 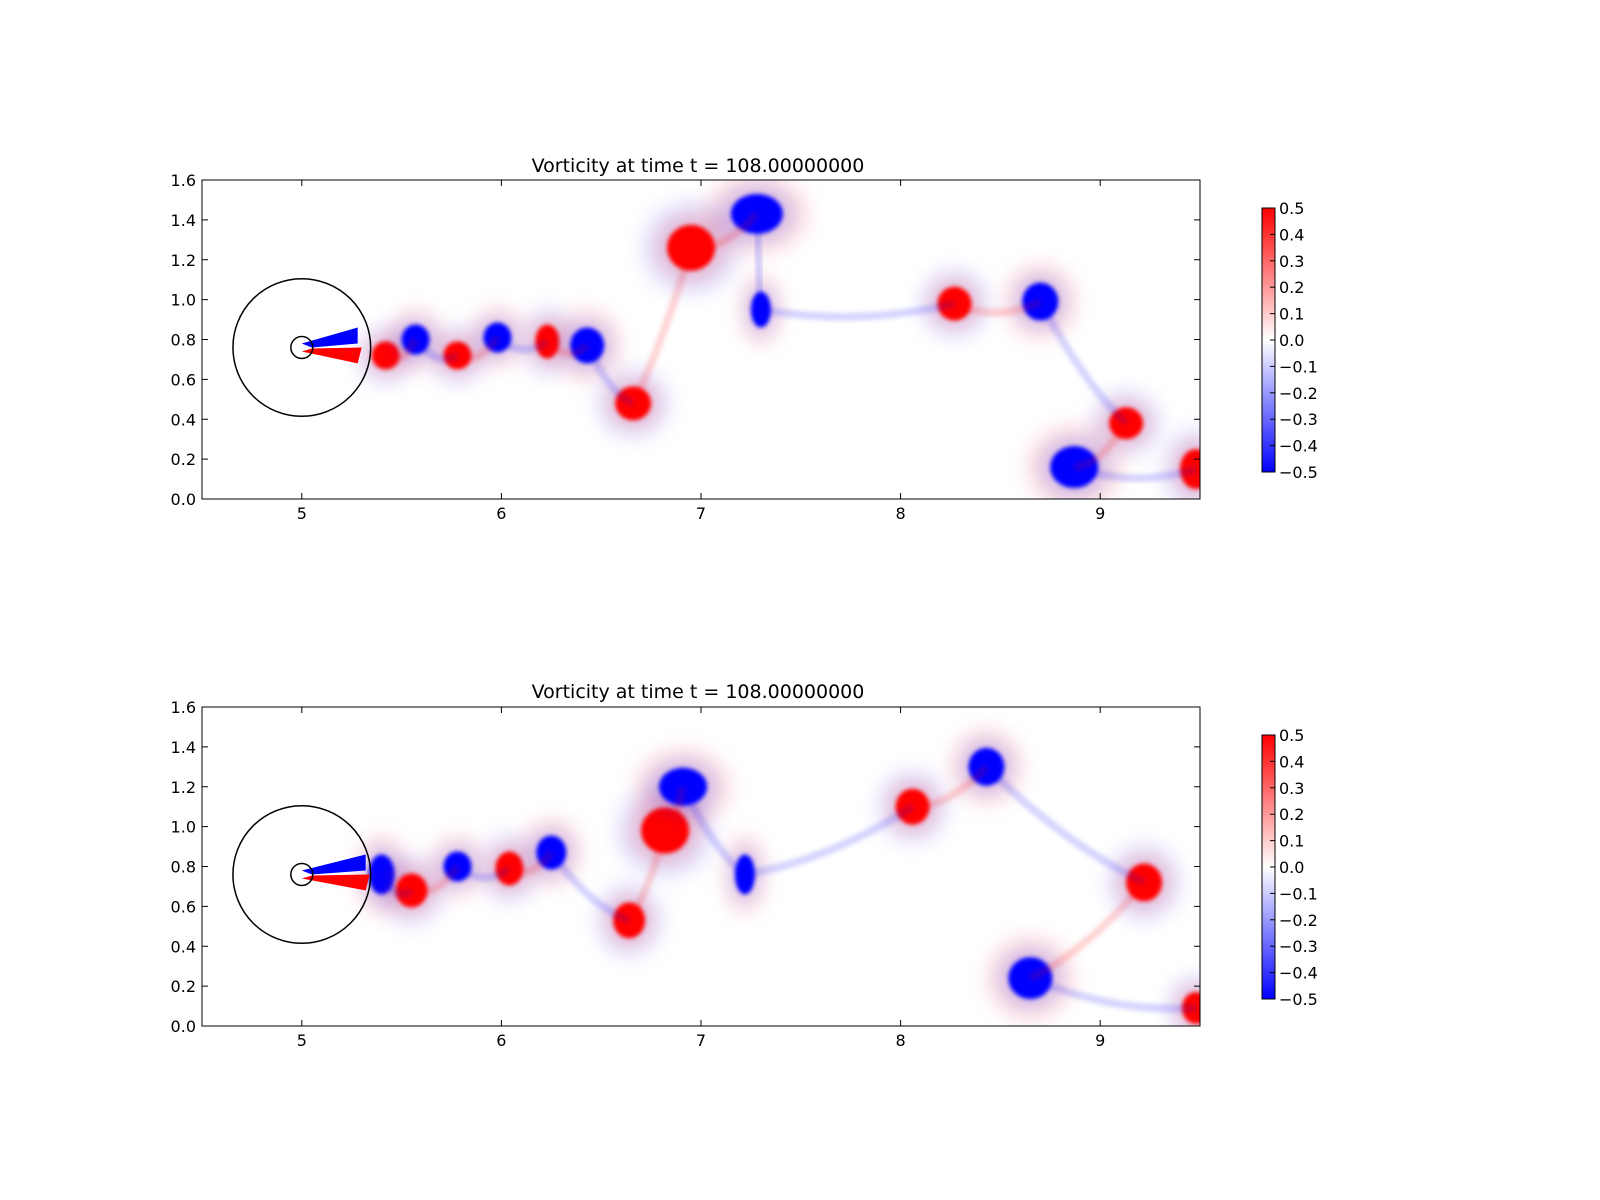 I want to click on subplot-1-colorbar: −0.5 −0.4 −0.3 −0.2 −0.1 0.0 0.1 0.2 0.3 0.4 0.5, so click(x=1289, y=340).